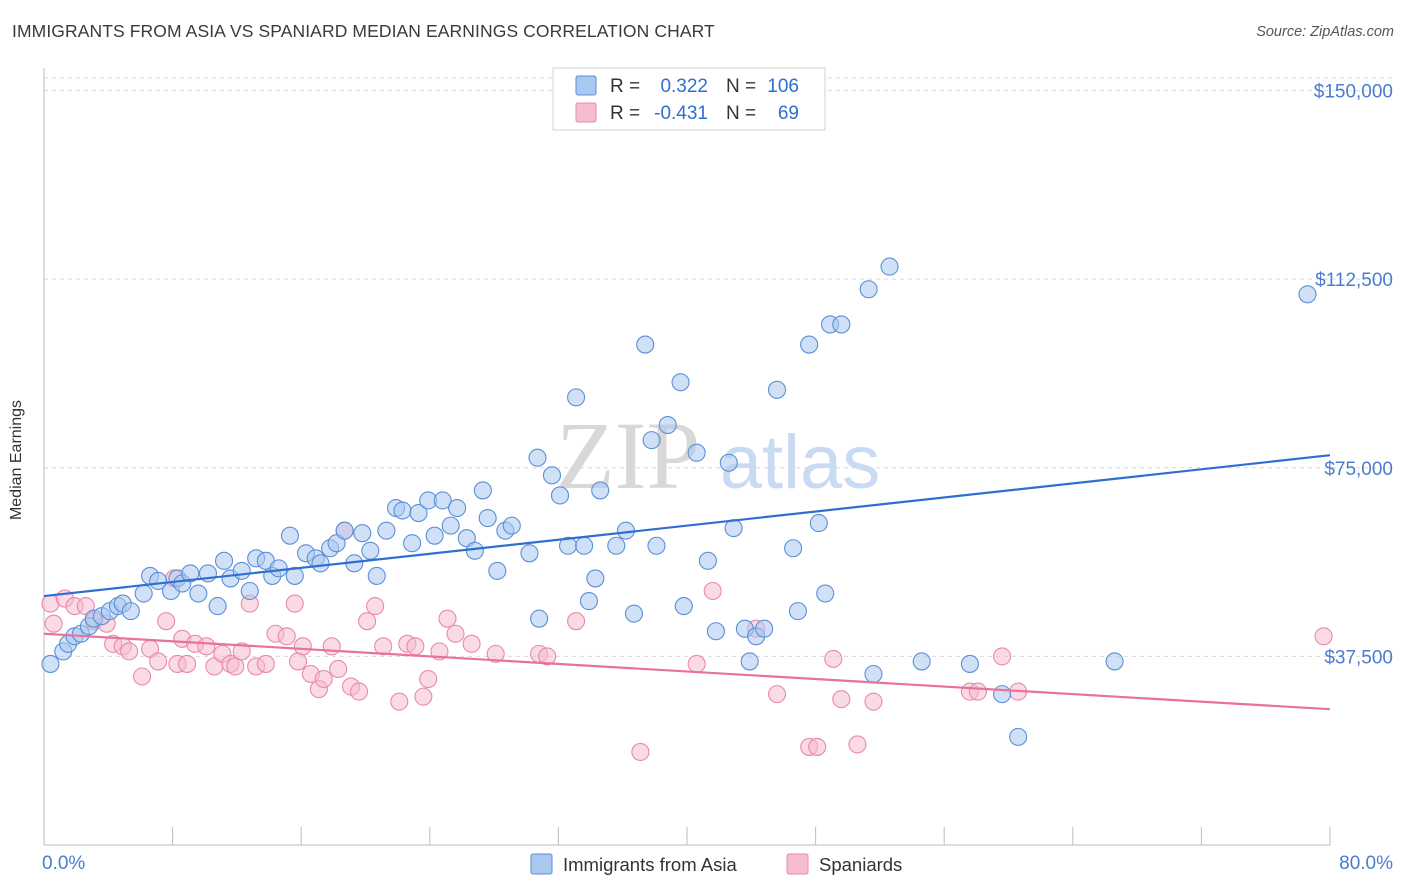 The height and width of the screenshot is (892, 1406). What do you see at coordinates (541, 864) in the screenshot?
I see `bottom-legend-swatch-asia` at bounding box center [541, 864].